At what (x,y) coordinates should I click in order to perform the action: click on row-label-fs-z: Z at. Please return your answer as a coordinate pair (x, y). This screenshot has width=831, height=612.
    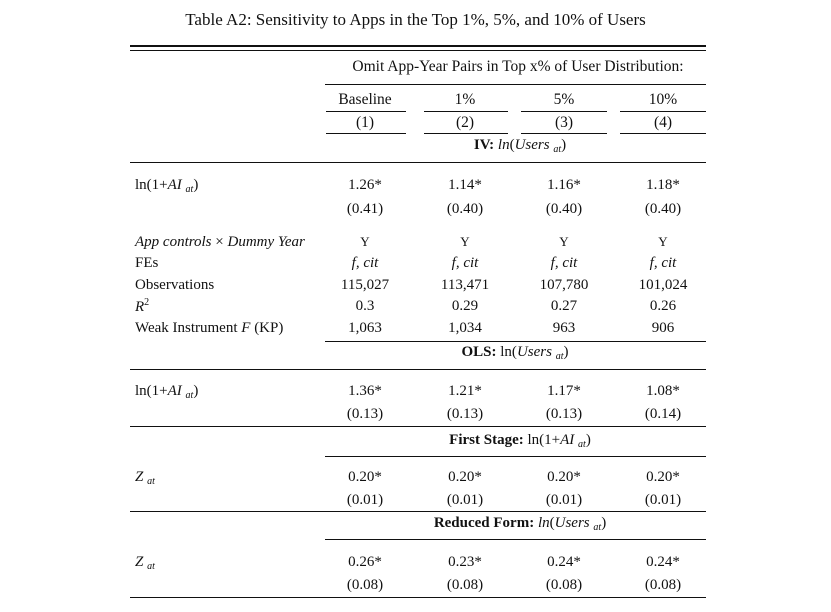
    Looking at the image, I should click on (145, 478).